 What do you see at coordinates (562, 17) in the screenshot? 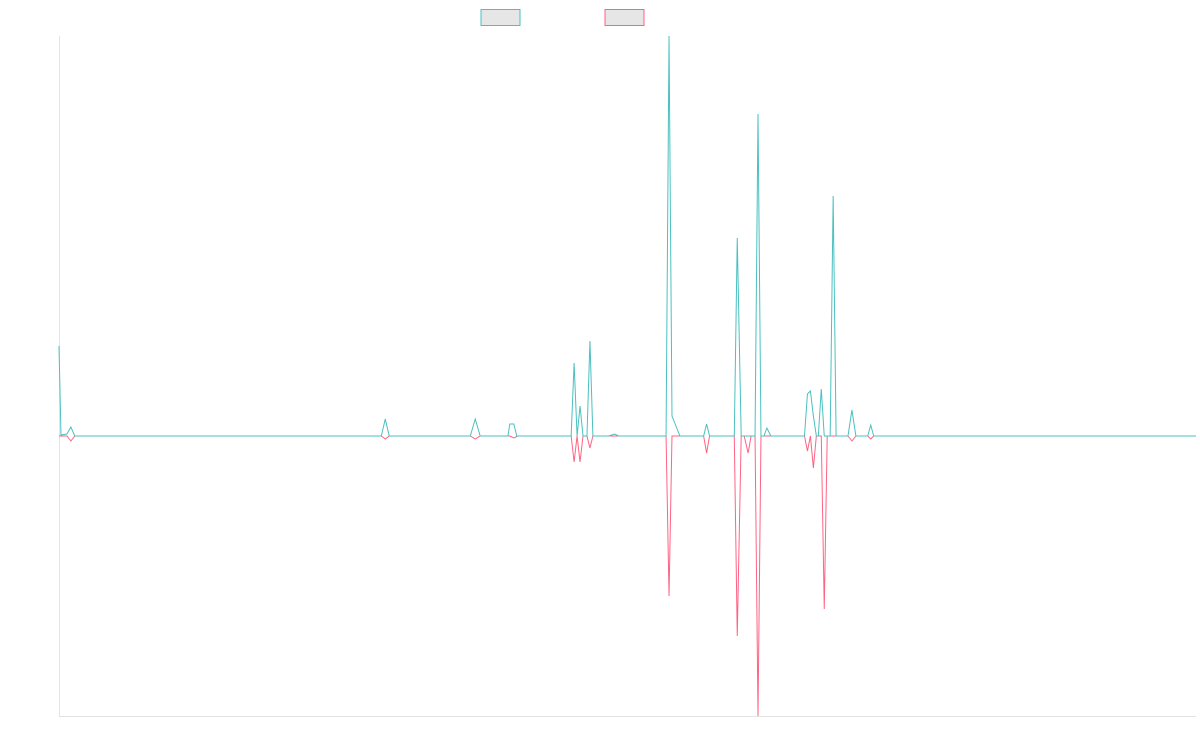
I see `chart-legend` at bounding box center [562, 17].